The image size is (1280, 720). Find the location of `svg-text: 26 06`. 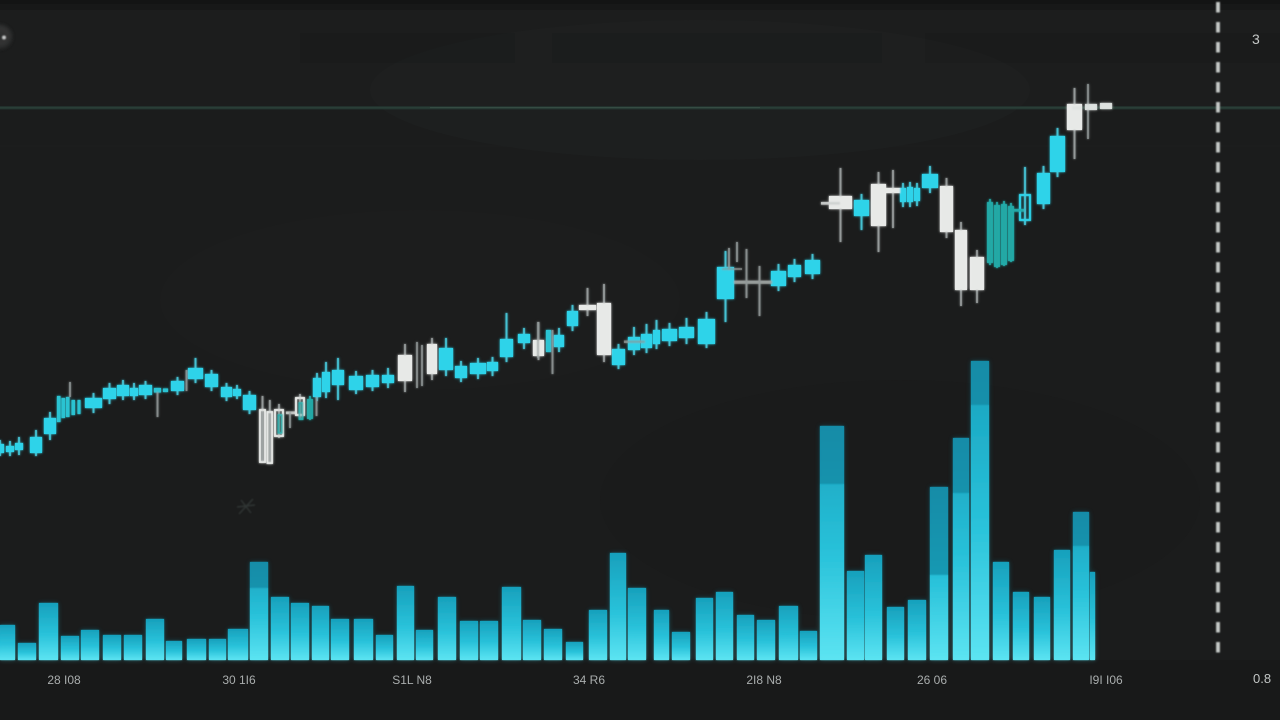

svg-text: 26 06 is located at coordinates (932, 680).